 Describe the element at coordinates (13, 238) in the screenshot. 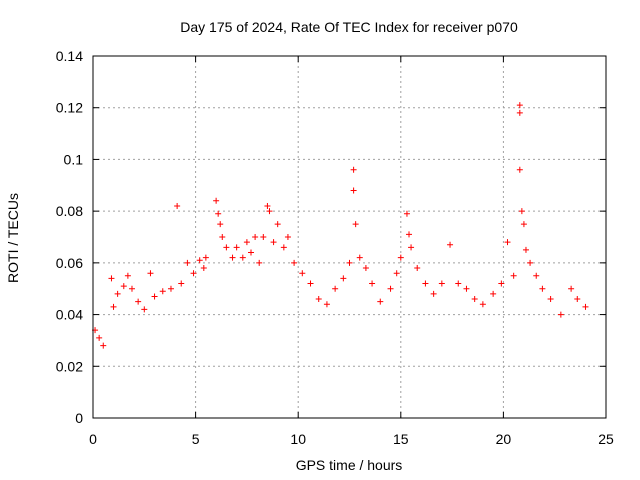

I see `y-axis-label: ROTI / TECUs` at that location.